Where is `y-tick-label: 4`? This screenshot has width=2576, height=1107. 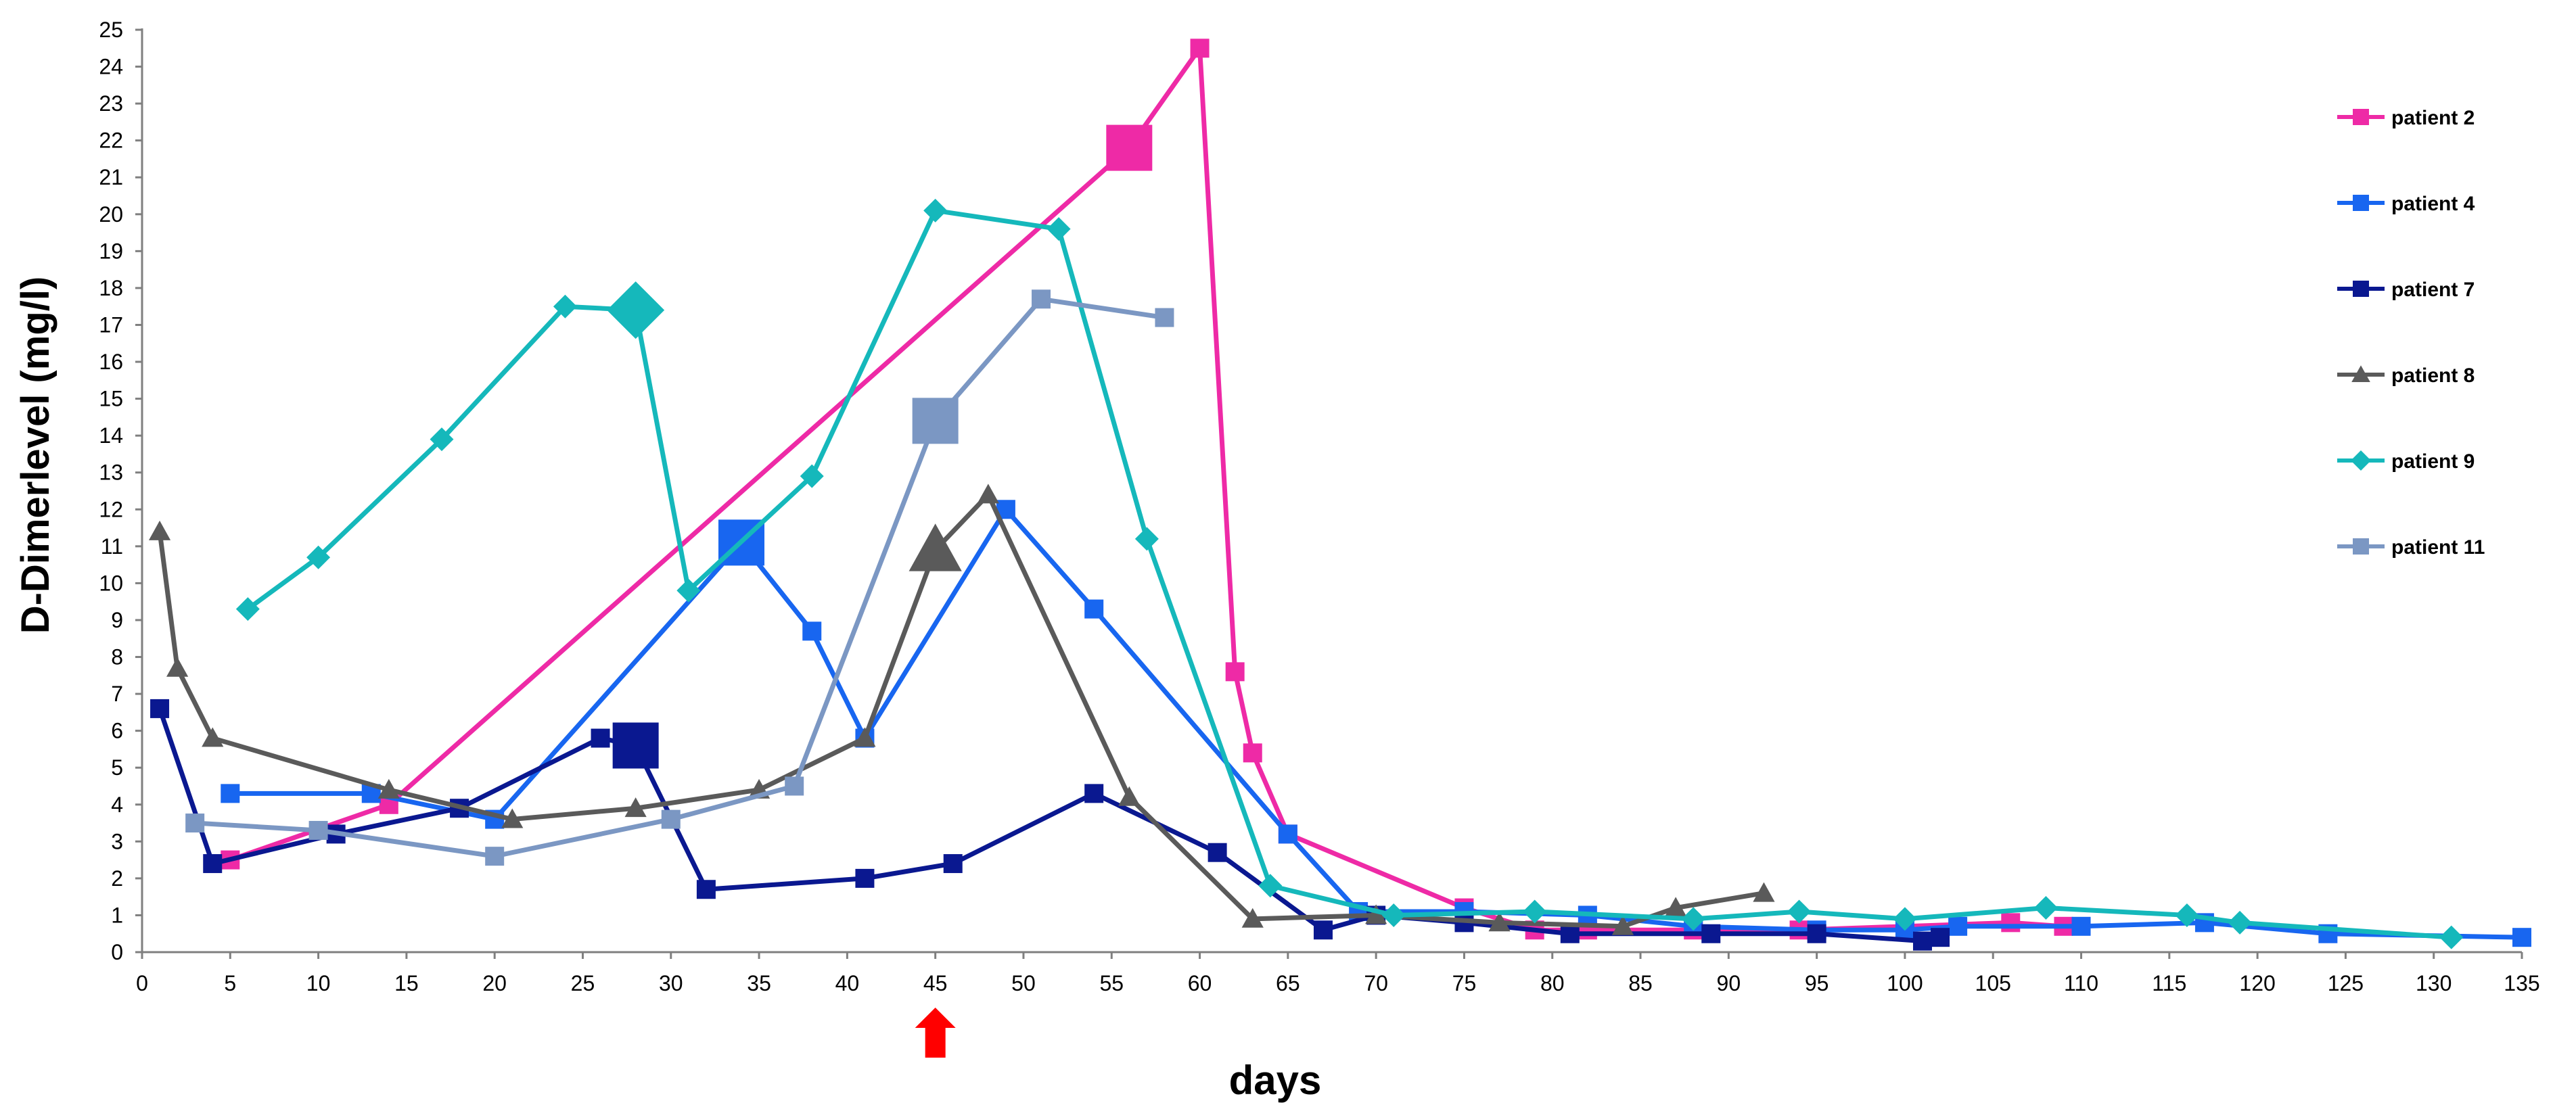 y-tick-label: 4 is located at coordinates (117, 805).